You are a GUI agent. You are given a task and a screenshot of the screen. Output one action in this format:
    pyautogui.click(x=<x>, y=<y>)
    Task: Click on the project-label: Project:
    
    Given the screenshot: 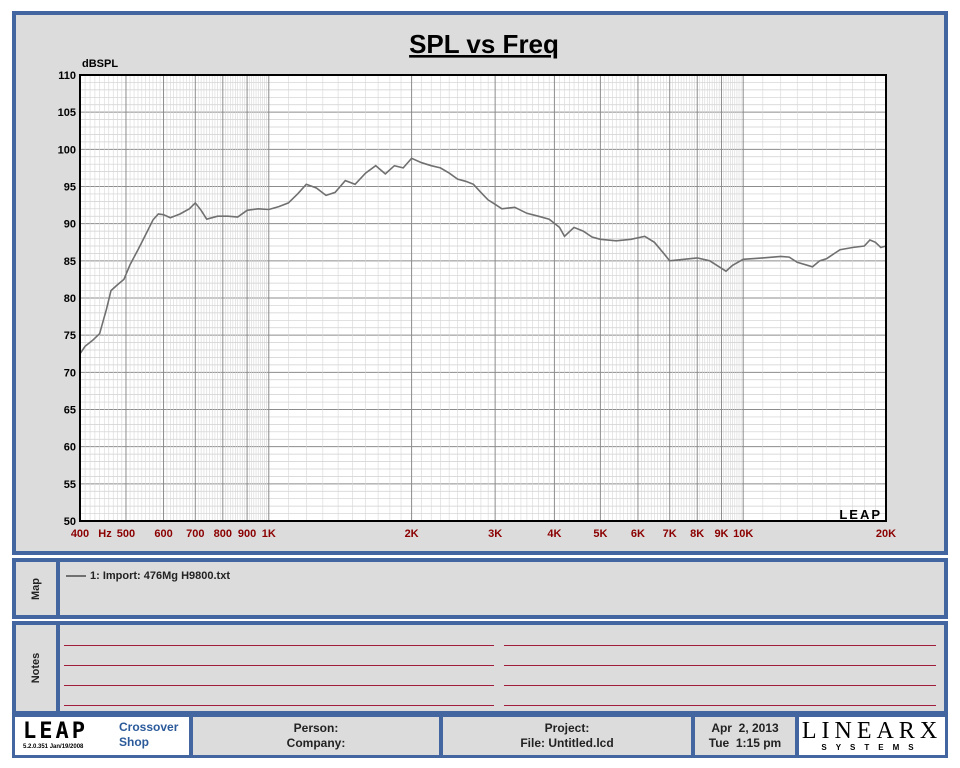 What is the action you would take?
    pyautogui.click(x=567, y=728)
    